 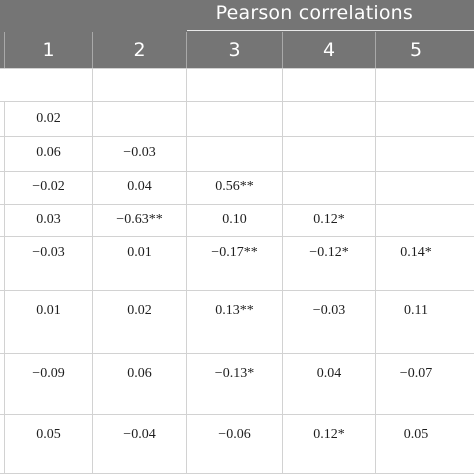 What do you see at coordinates (237, 118) in the screenshot?
I see `table-row: 0.02` at bounding box center [237, 118].